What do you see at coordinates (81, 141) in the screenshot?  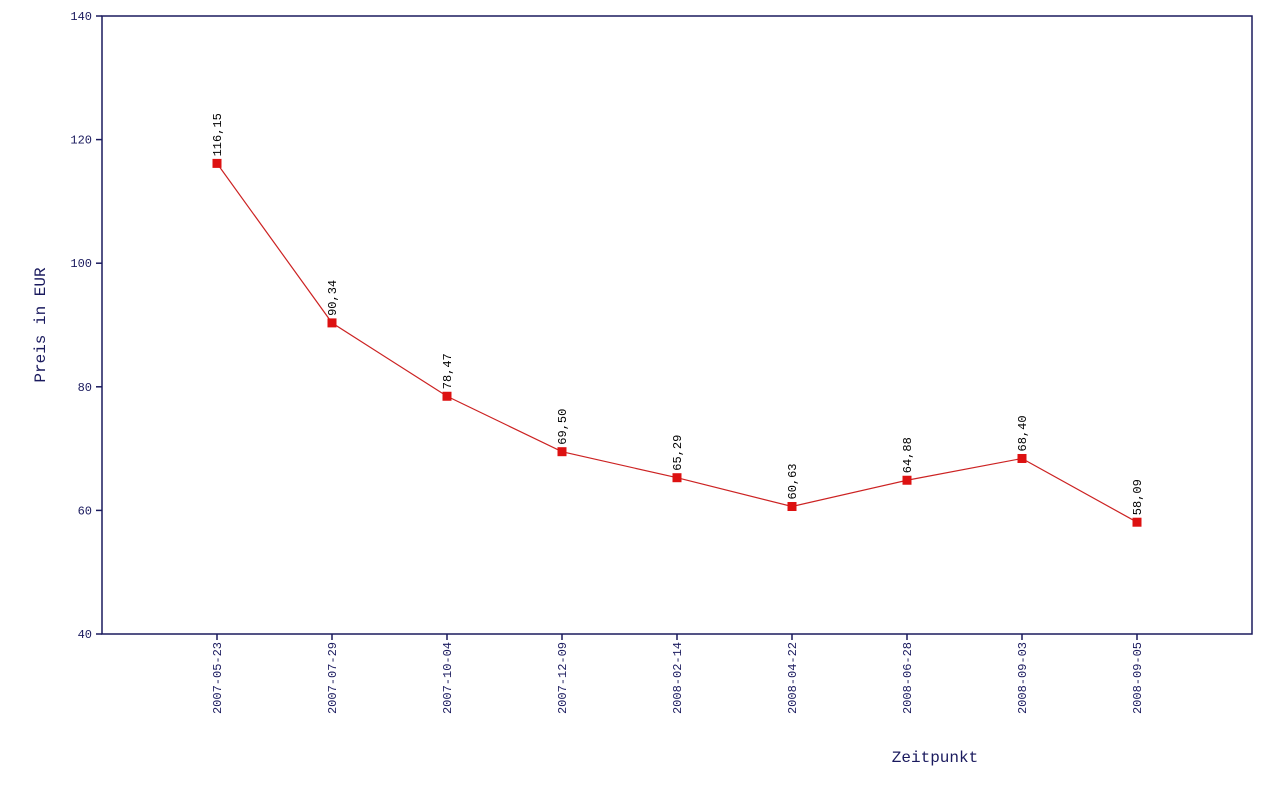 I see `y-tick-label: 120` at bounding box center [81, 141].